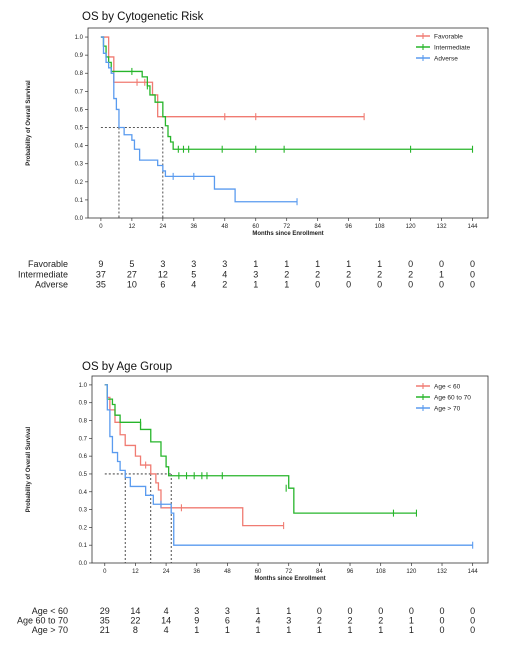 The width and height of the screenshot is (520, 654). I want to click on risk-value: 22, so click(135, 621).